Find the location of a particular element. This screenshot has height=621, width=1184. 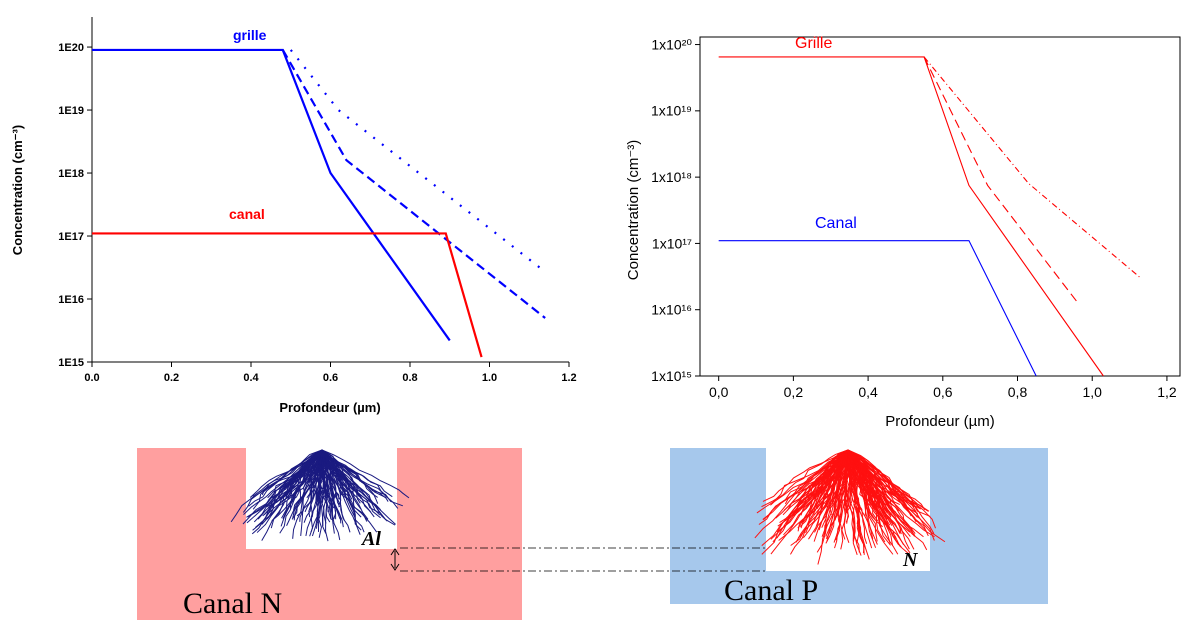

x-tick-label: 0.8 is located at coordinates (409, 378).